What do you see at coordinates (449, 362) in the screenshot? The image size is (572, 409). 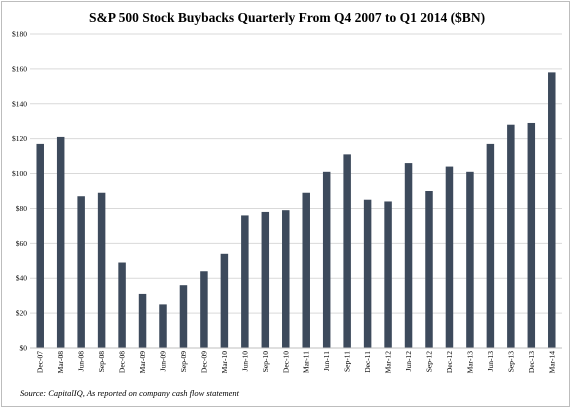 I see `x-tick-label: Dec-12` at bounding box center [449, 362].